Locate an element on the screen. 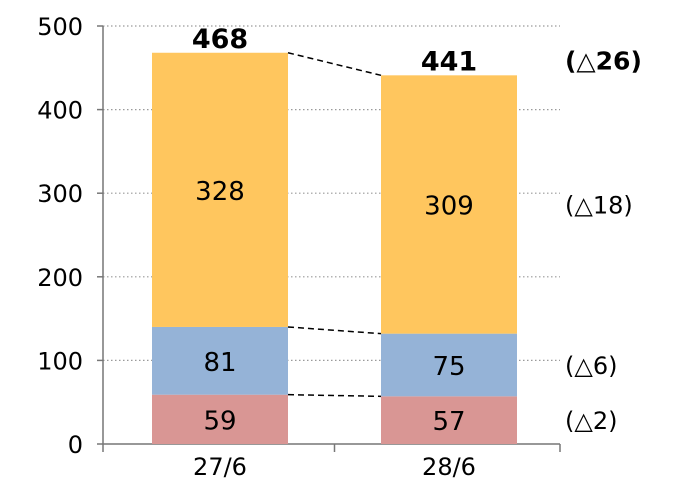 The height and width of the screenshot is (481, 683). change-annotation: (△6) is located at coordinates (591, 366).